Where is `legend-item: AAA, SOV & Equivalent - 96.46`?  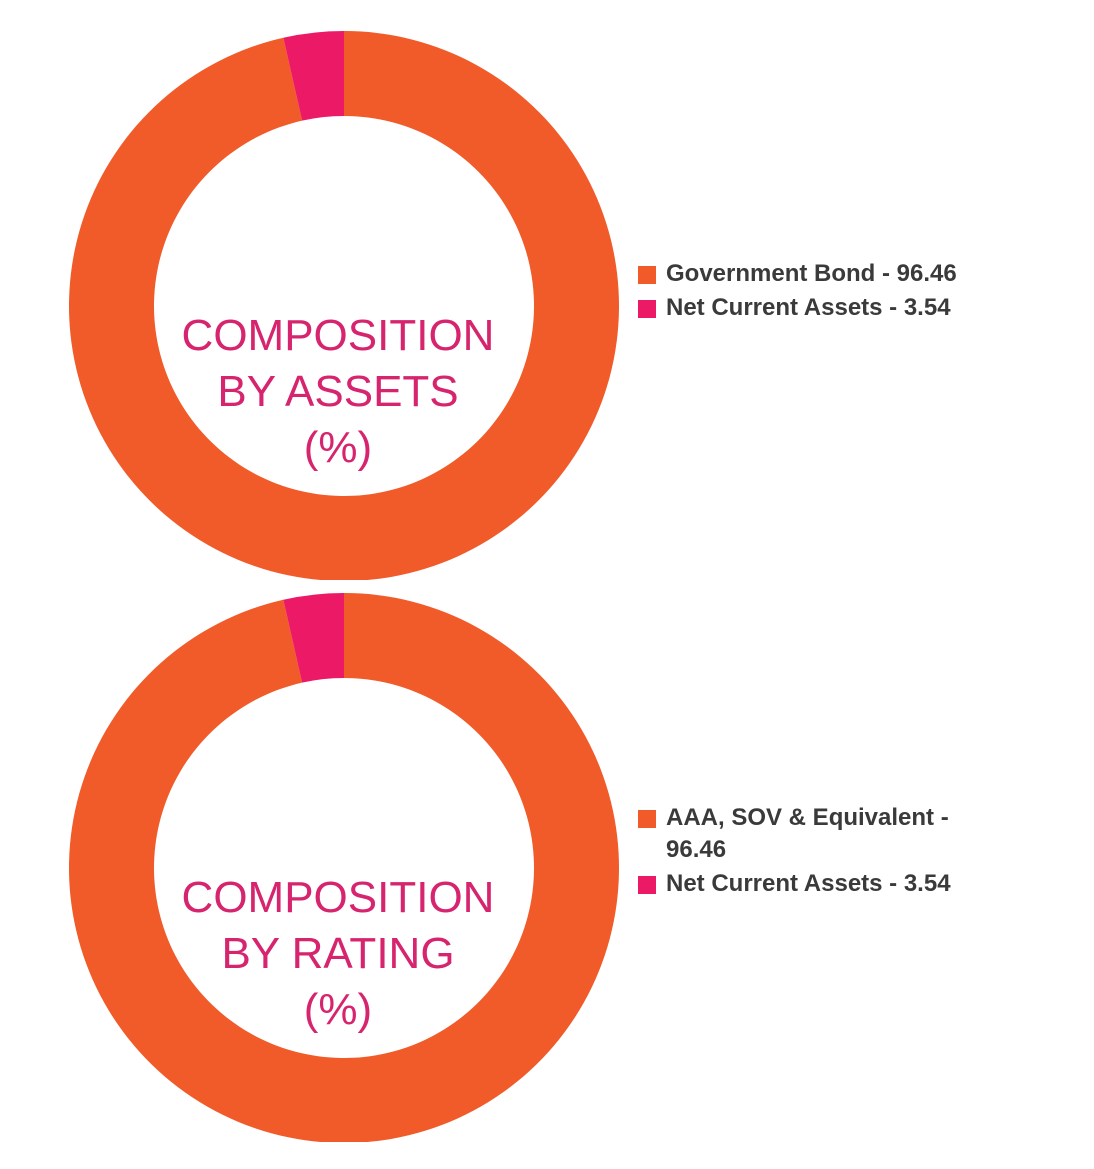
legend-item: AAA, SOV & Equivalent - 96.46 is located at coordinates (838, 834).